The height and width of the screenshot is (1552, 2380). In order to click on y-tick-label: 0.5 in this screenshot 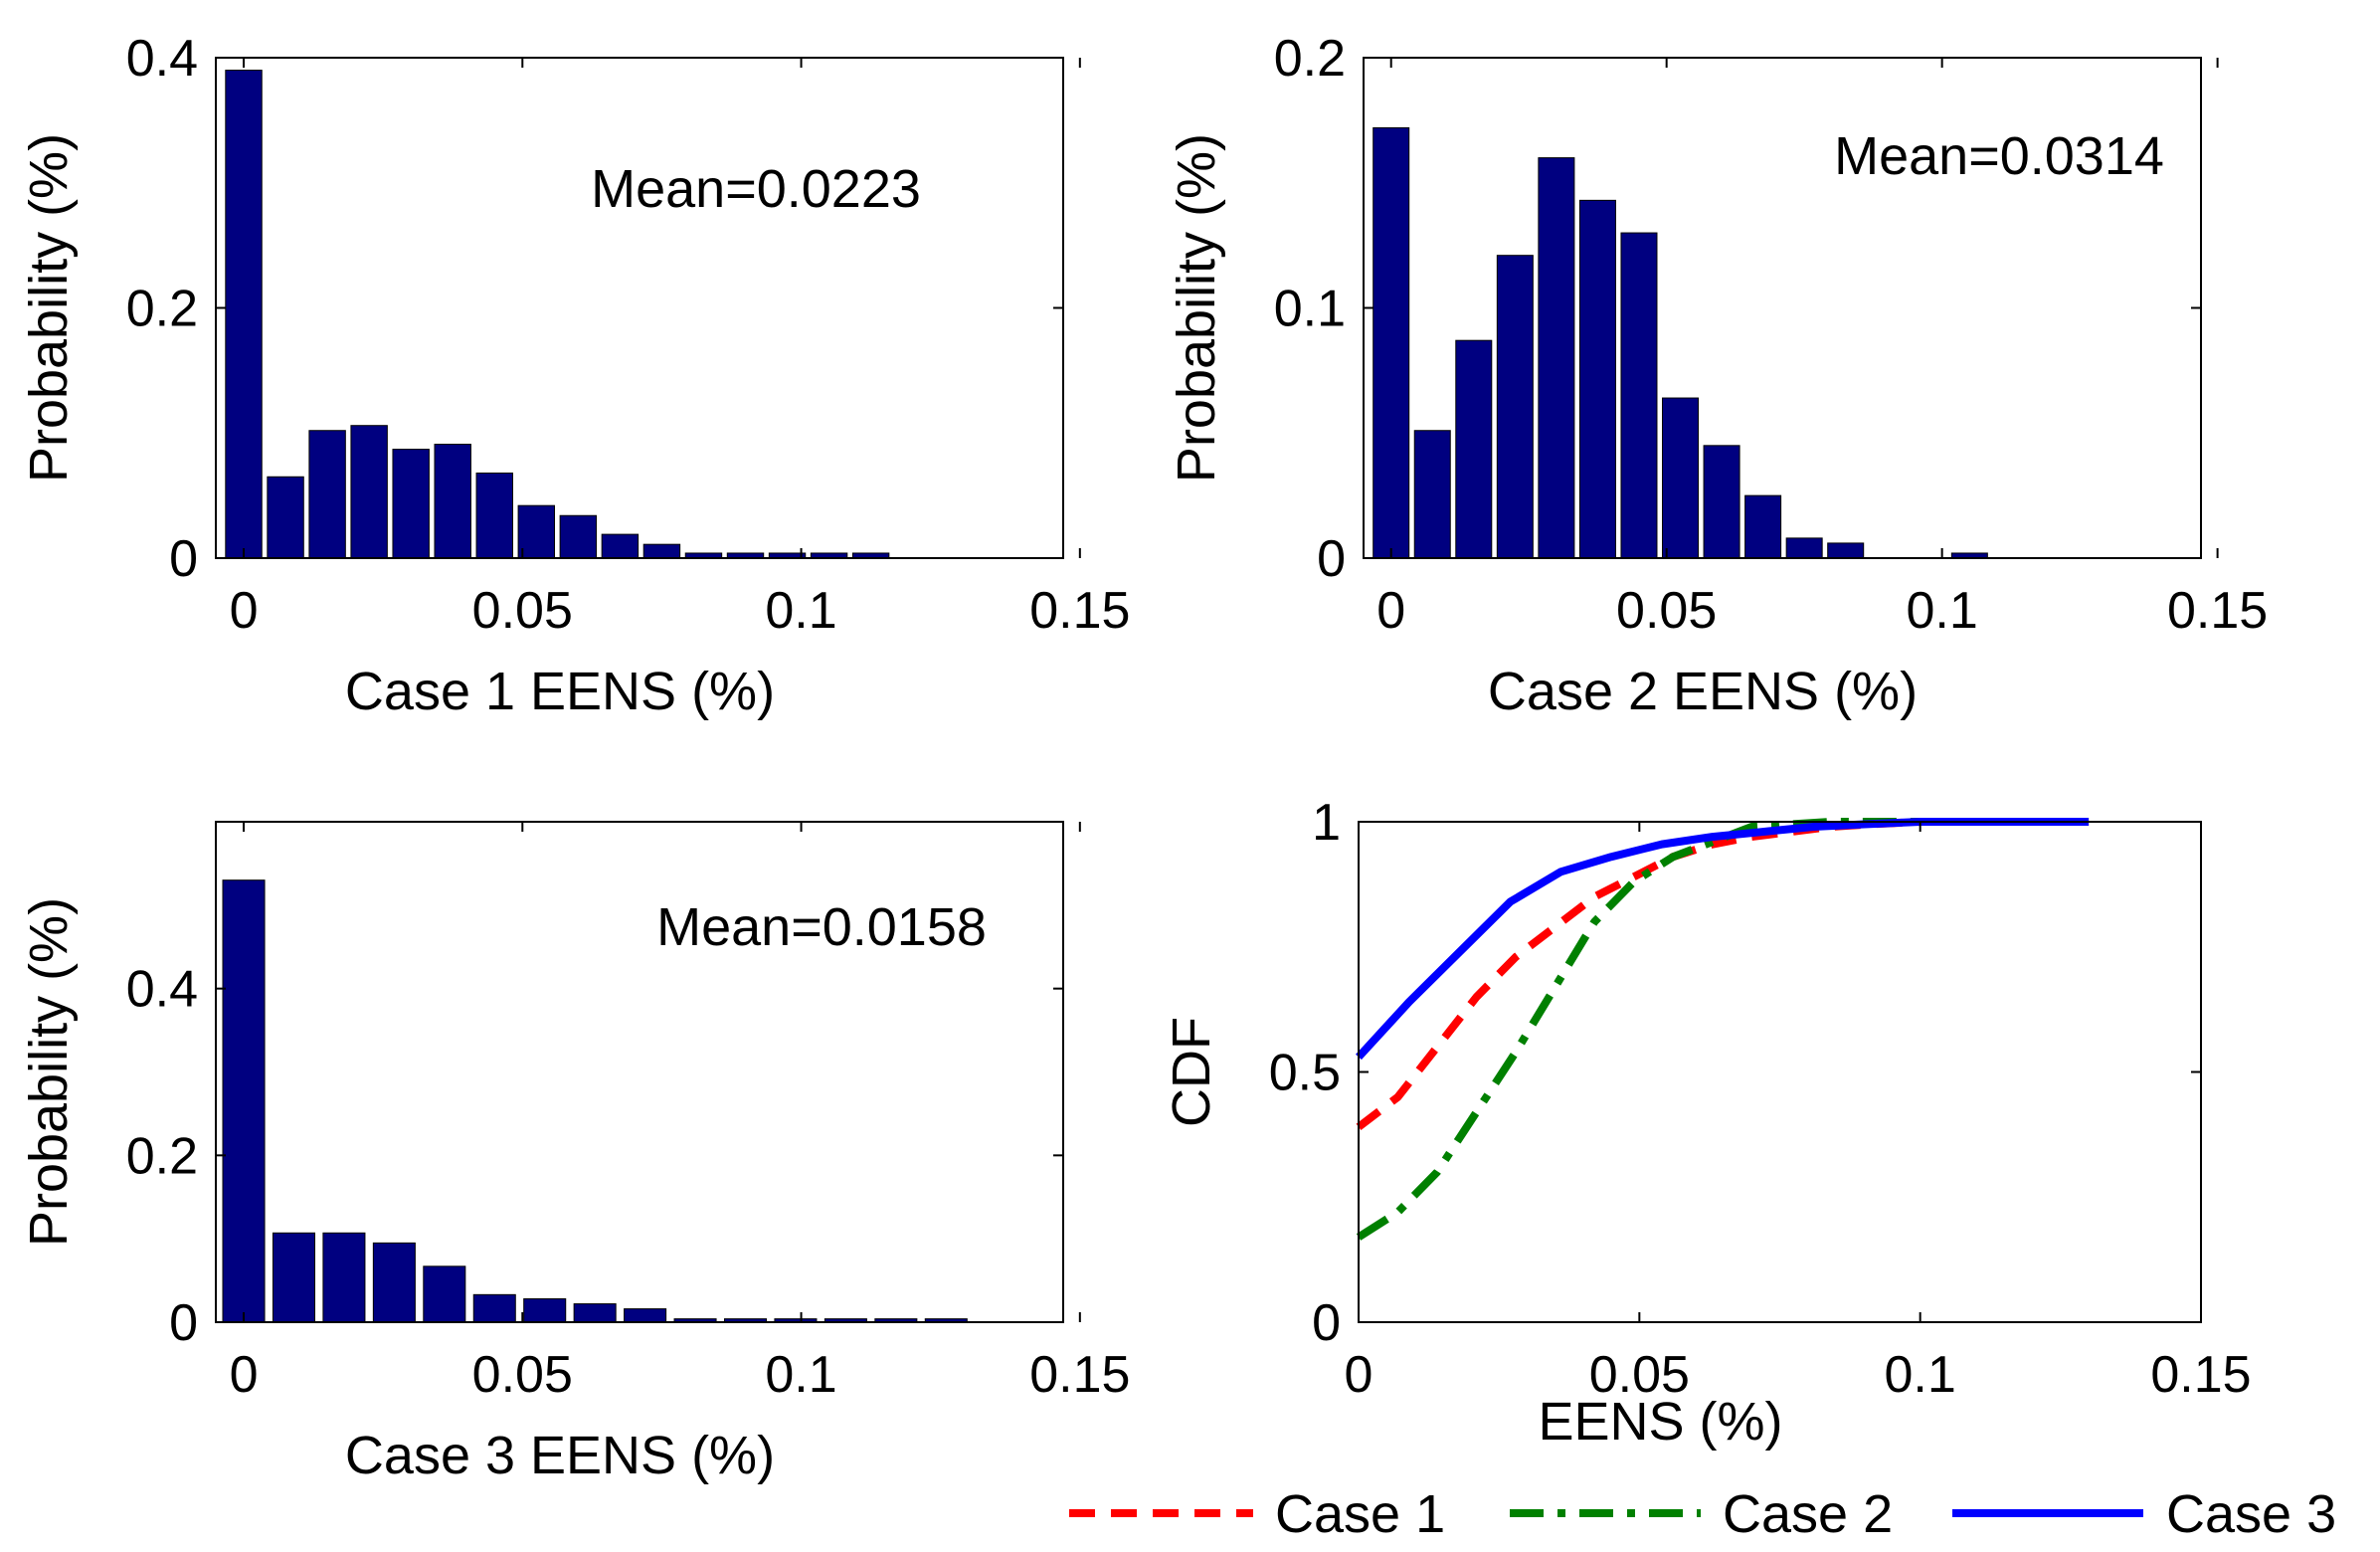, I will do `click(1305, 1073)`.